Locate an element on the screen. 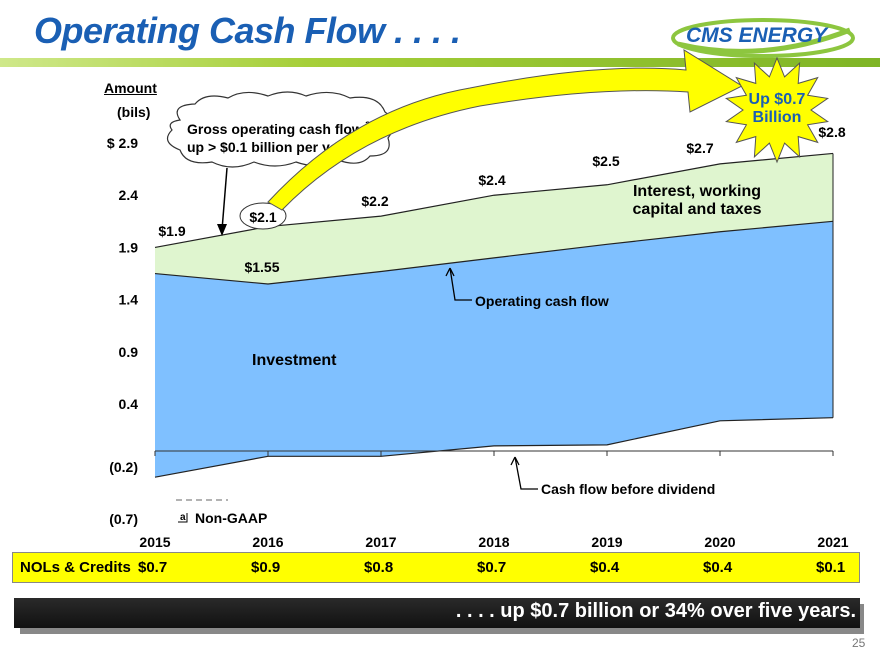 The height and width of the screenshot is (660, 880). cfbd-pointer-arrow is located at coordinates (524, 473).